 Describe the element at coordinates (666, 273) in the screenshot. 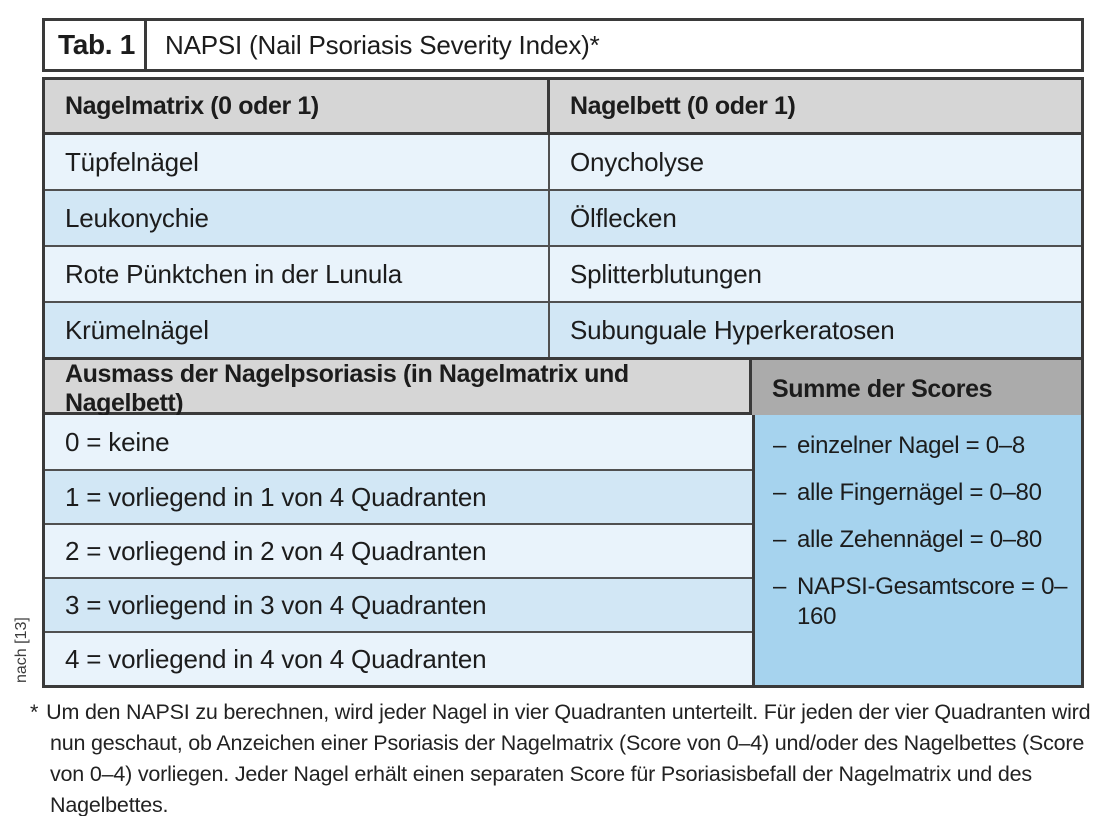

I see `table-cell: Splitterblutungen` at that location.